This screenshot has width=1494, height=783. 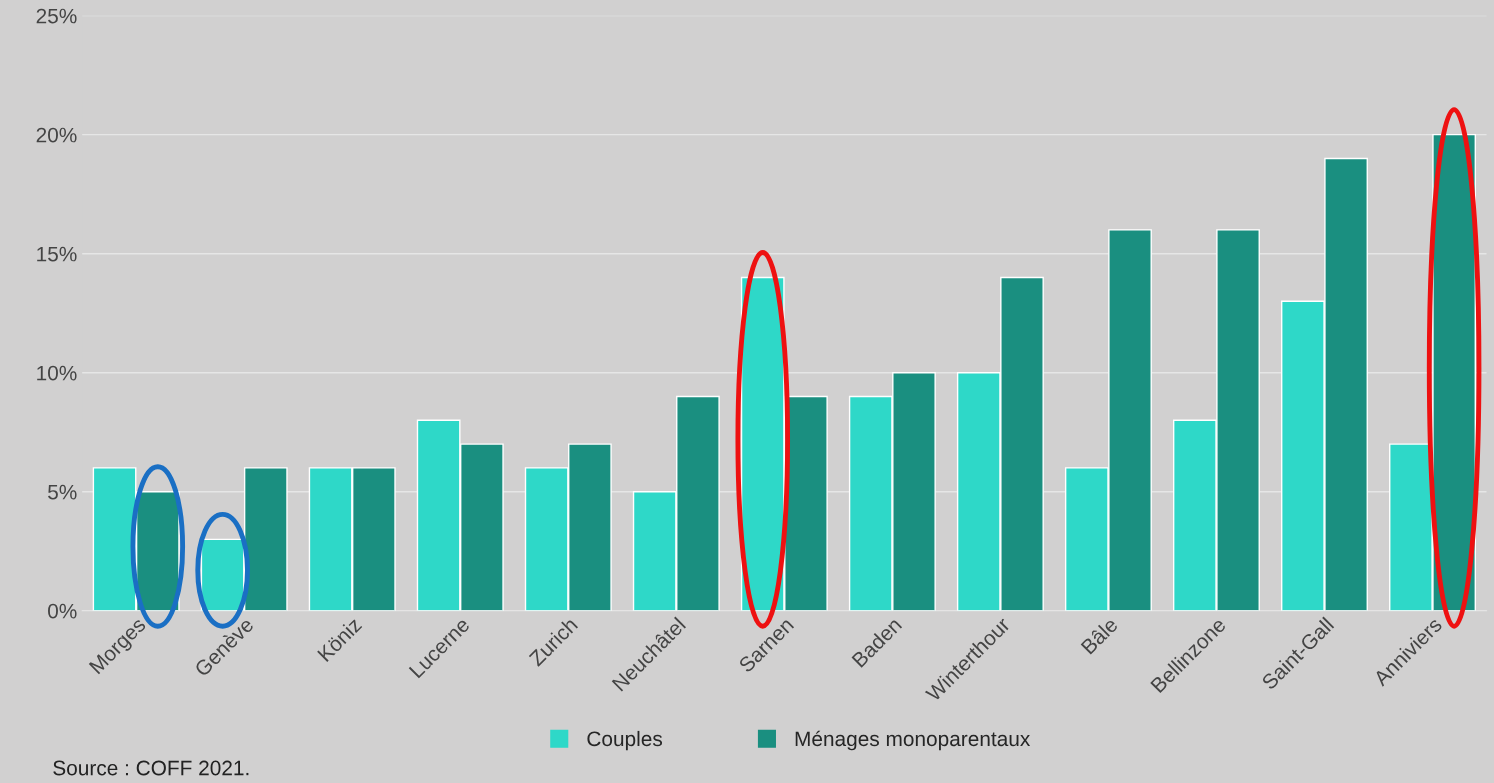 I want to click on y-tick-label: 15%, so click(x=57, y=254).